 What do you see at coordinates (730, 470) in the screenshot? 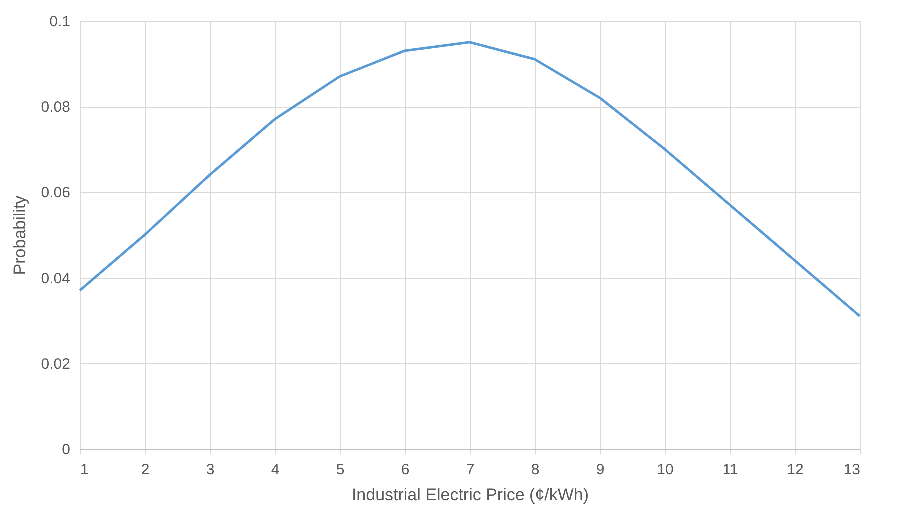
I see `x-tick-label: 11` at bounding box center [730, 470].